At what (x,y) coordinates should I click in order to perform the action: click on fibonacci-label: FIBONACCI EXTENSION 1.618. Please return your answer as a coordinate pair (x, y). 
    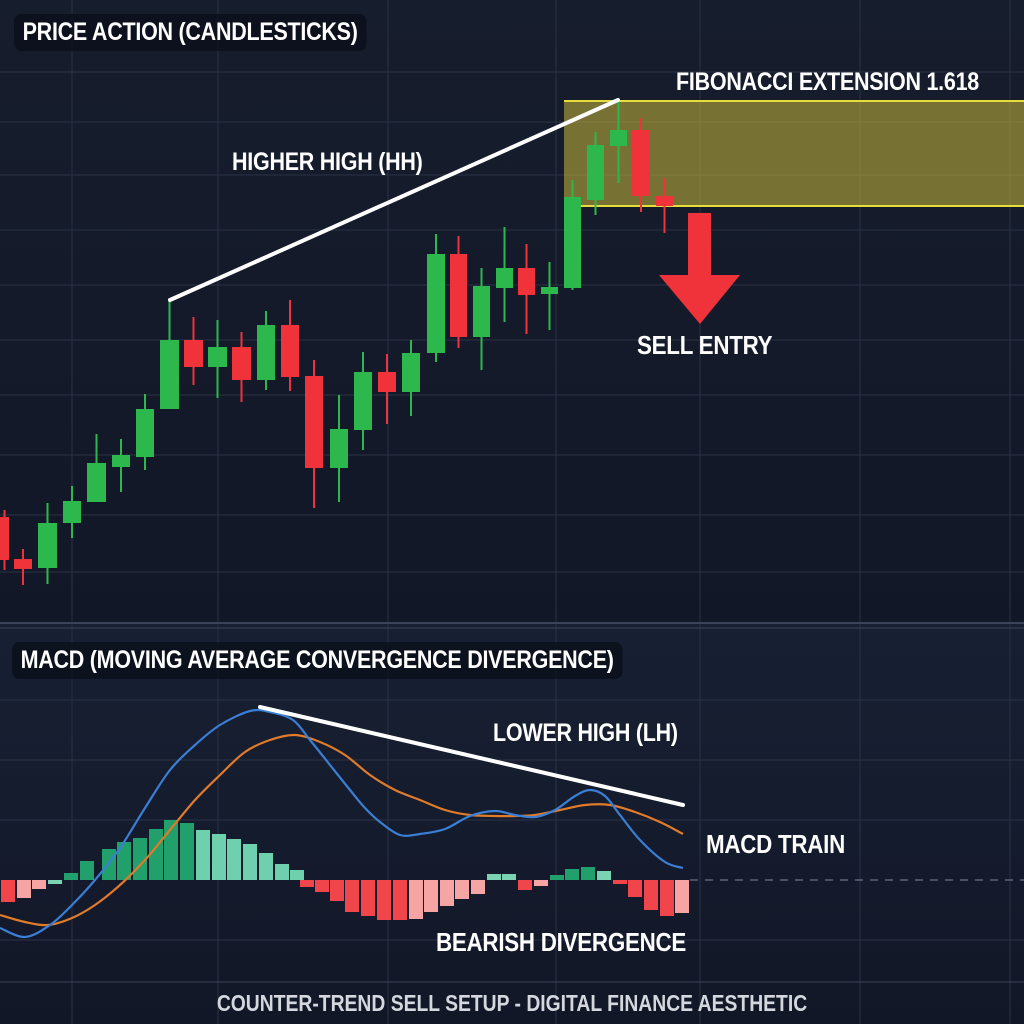
    Looking at the image, I should click on (827, 82).